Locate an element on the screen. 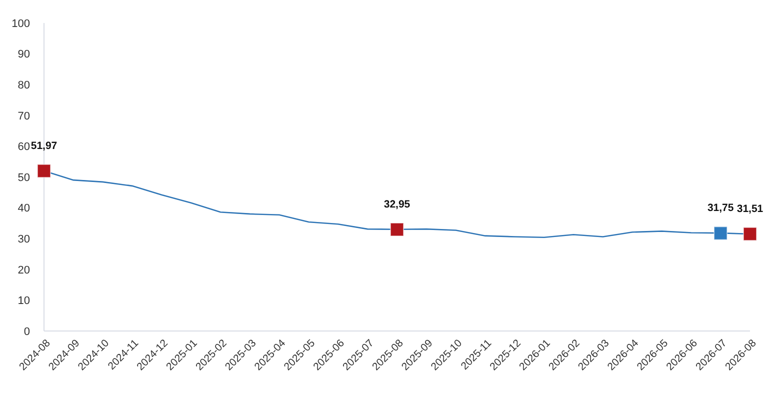 This screenshot has width=776, height=396. data-label: 32,95 is located at coordinates (397, 204).